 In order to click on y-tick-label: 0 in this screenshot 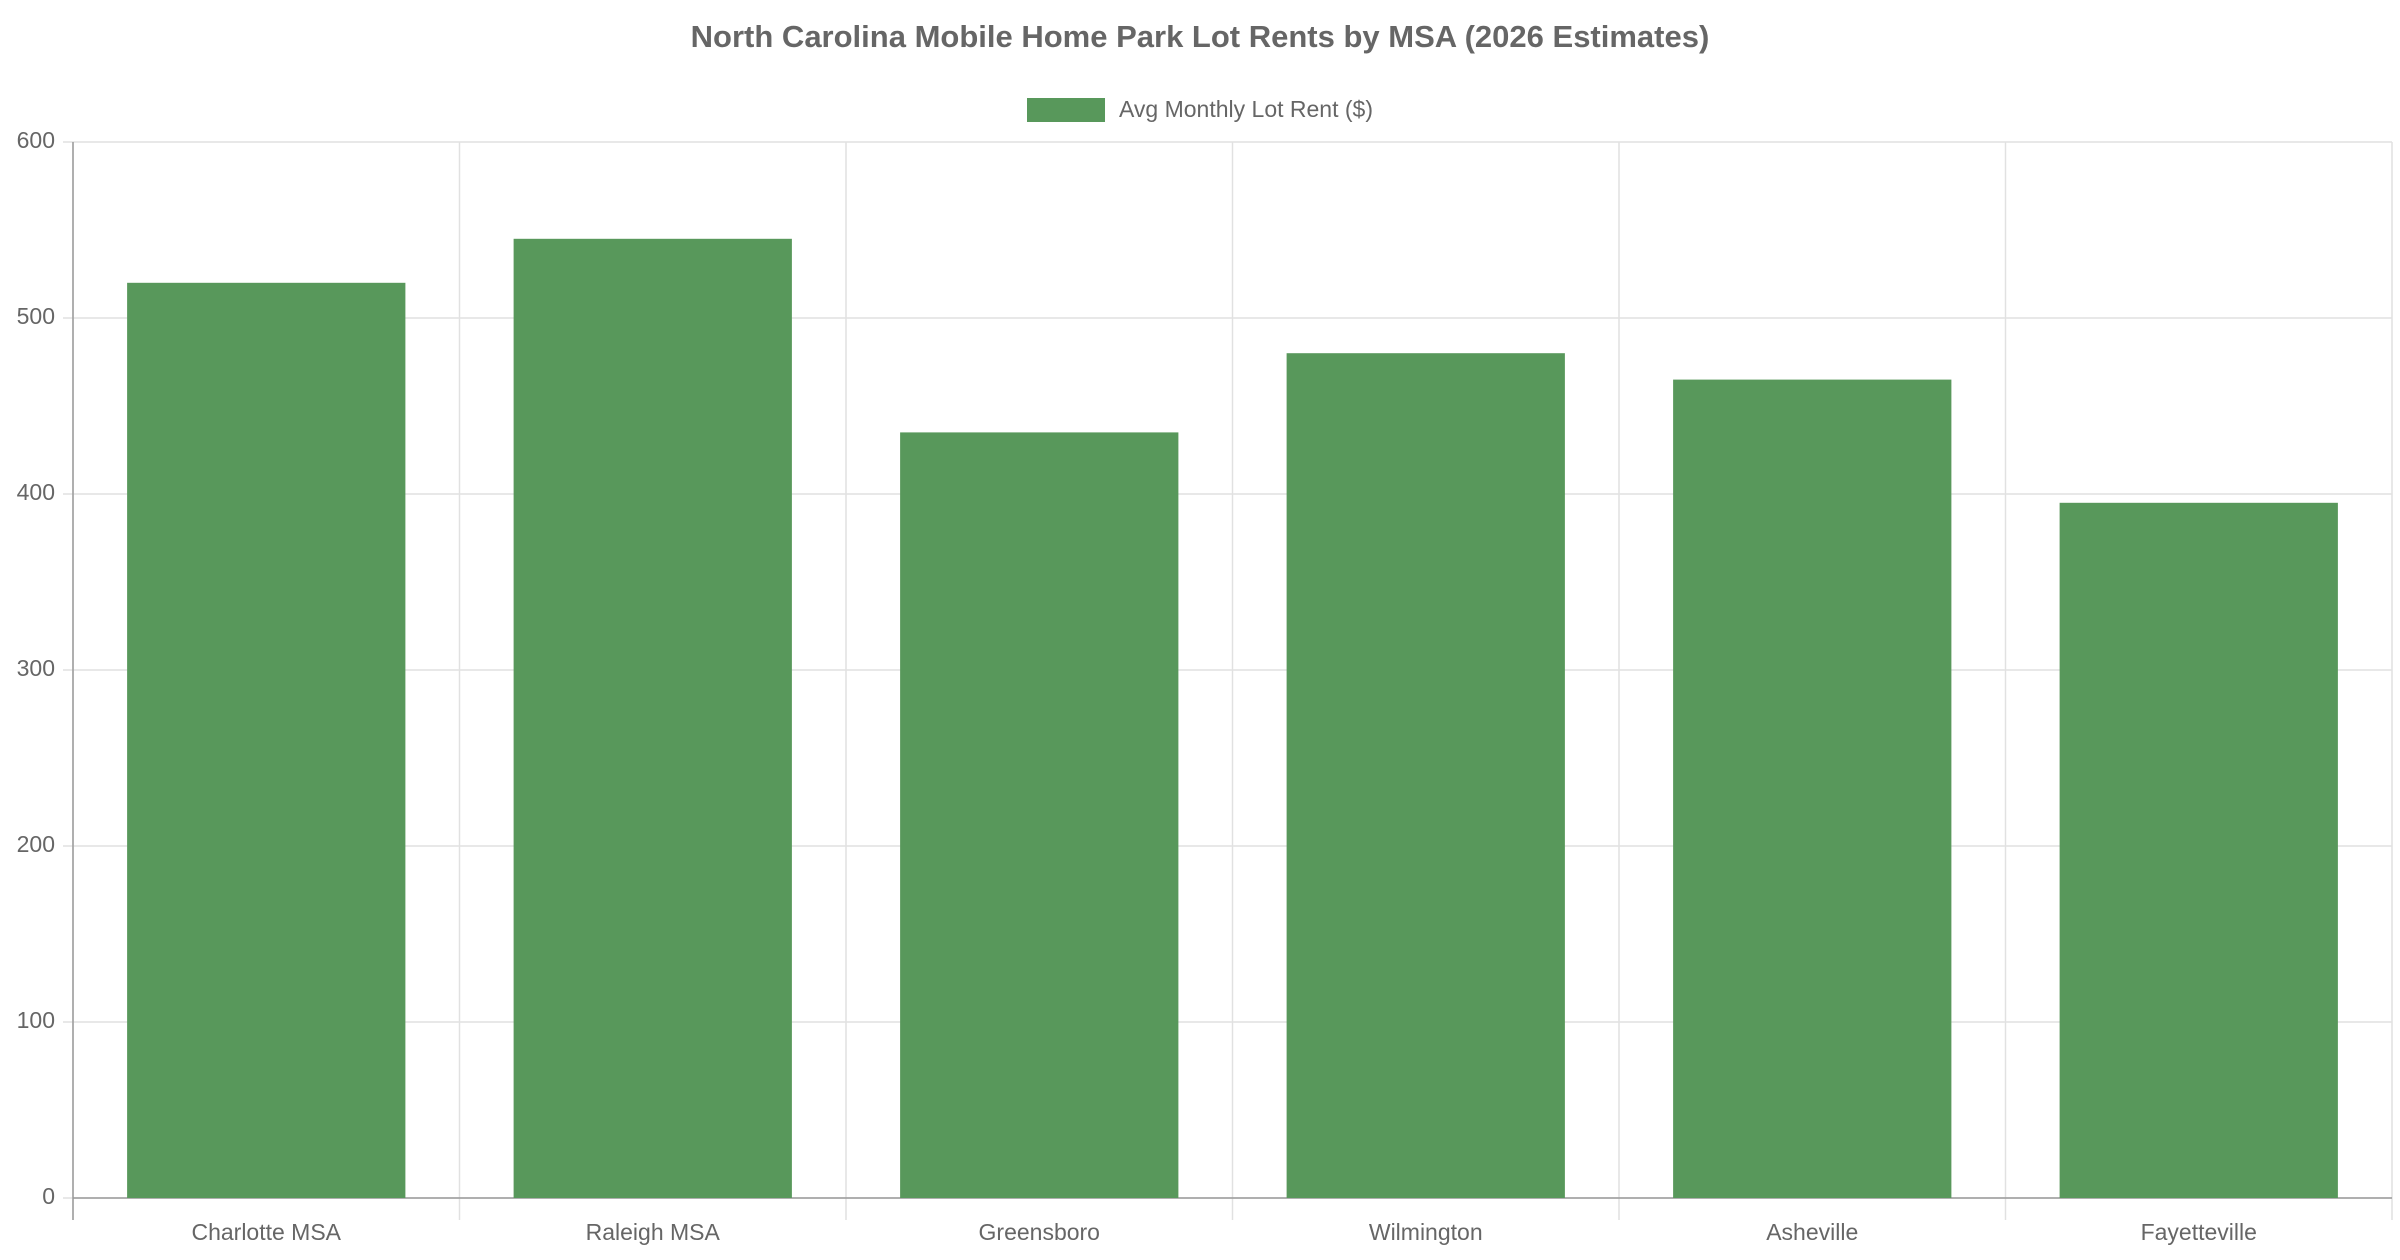, I will do `click(48, 1196)`.